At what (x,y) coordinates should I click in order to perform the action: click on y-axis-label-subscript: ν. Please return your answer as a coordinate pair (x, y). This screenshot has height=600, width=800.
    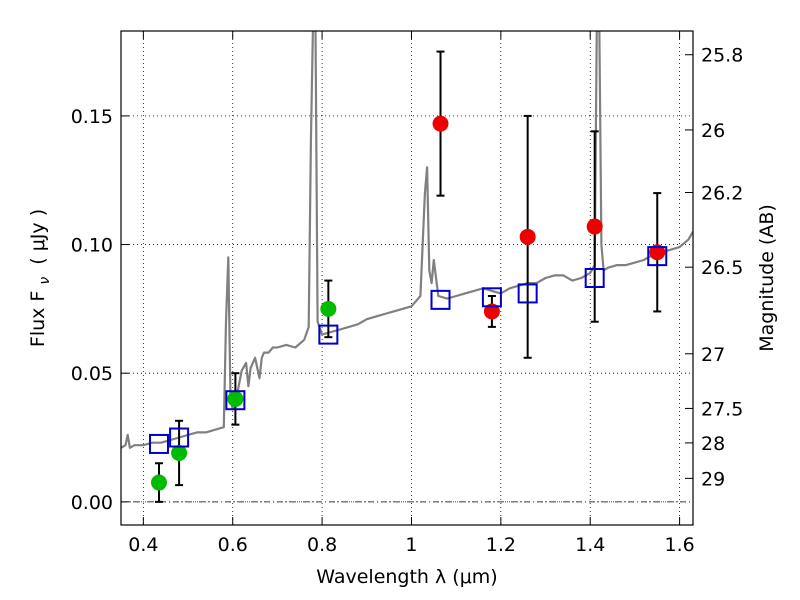
    Looking at the image, I should click on (45, 281).